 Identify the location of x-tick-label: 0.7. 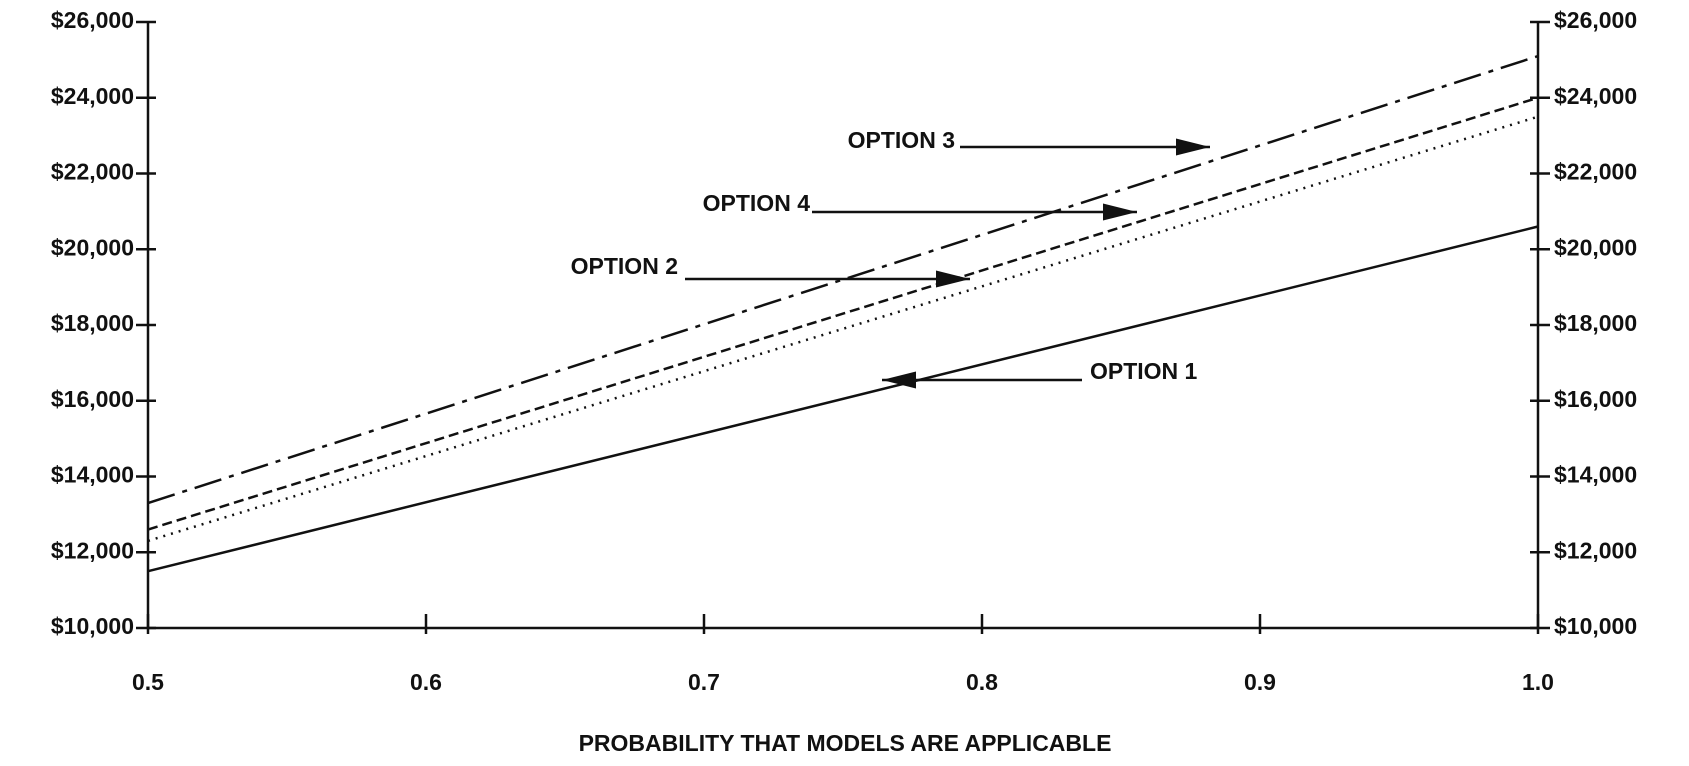
(704, 682).